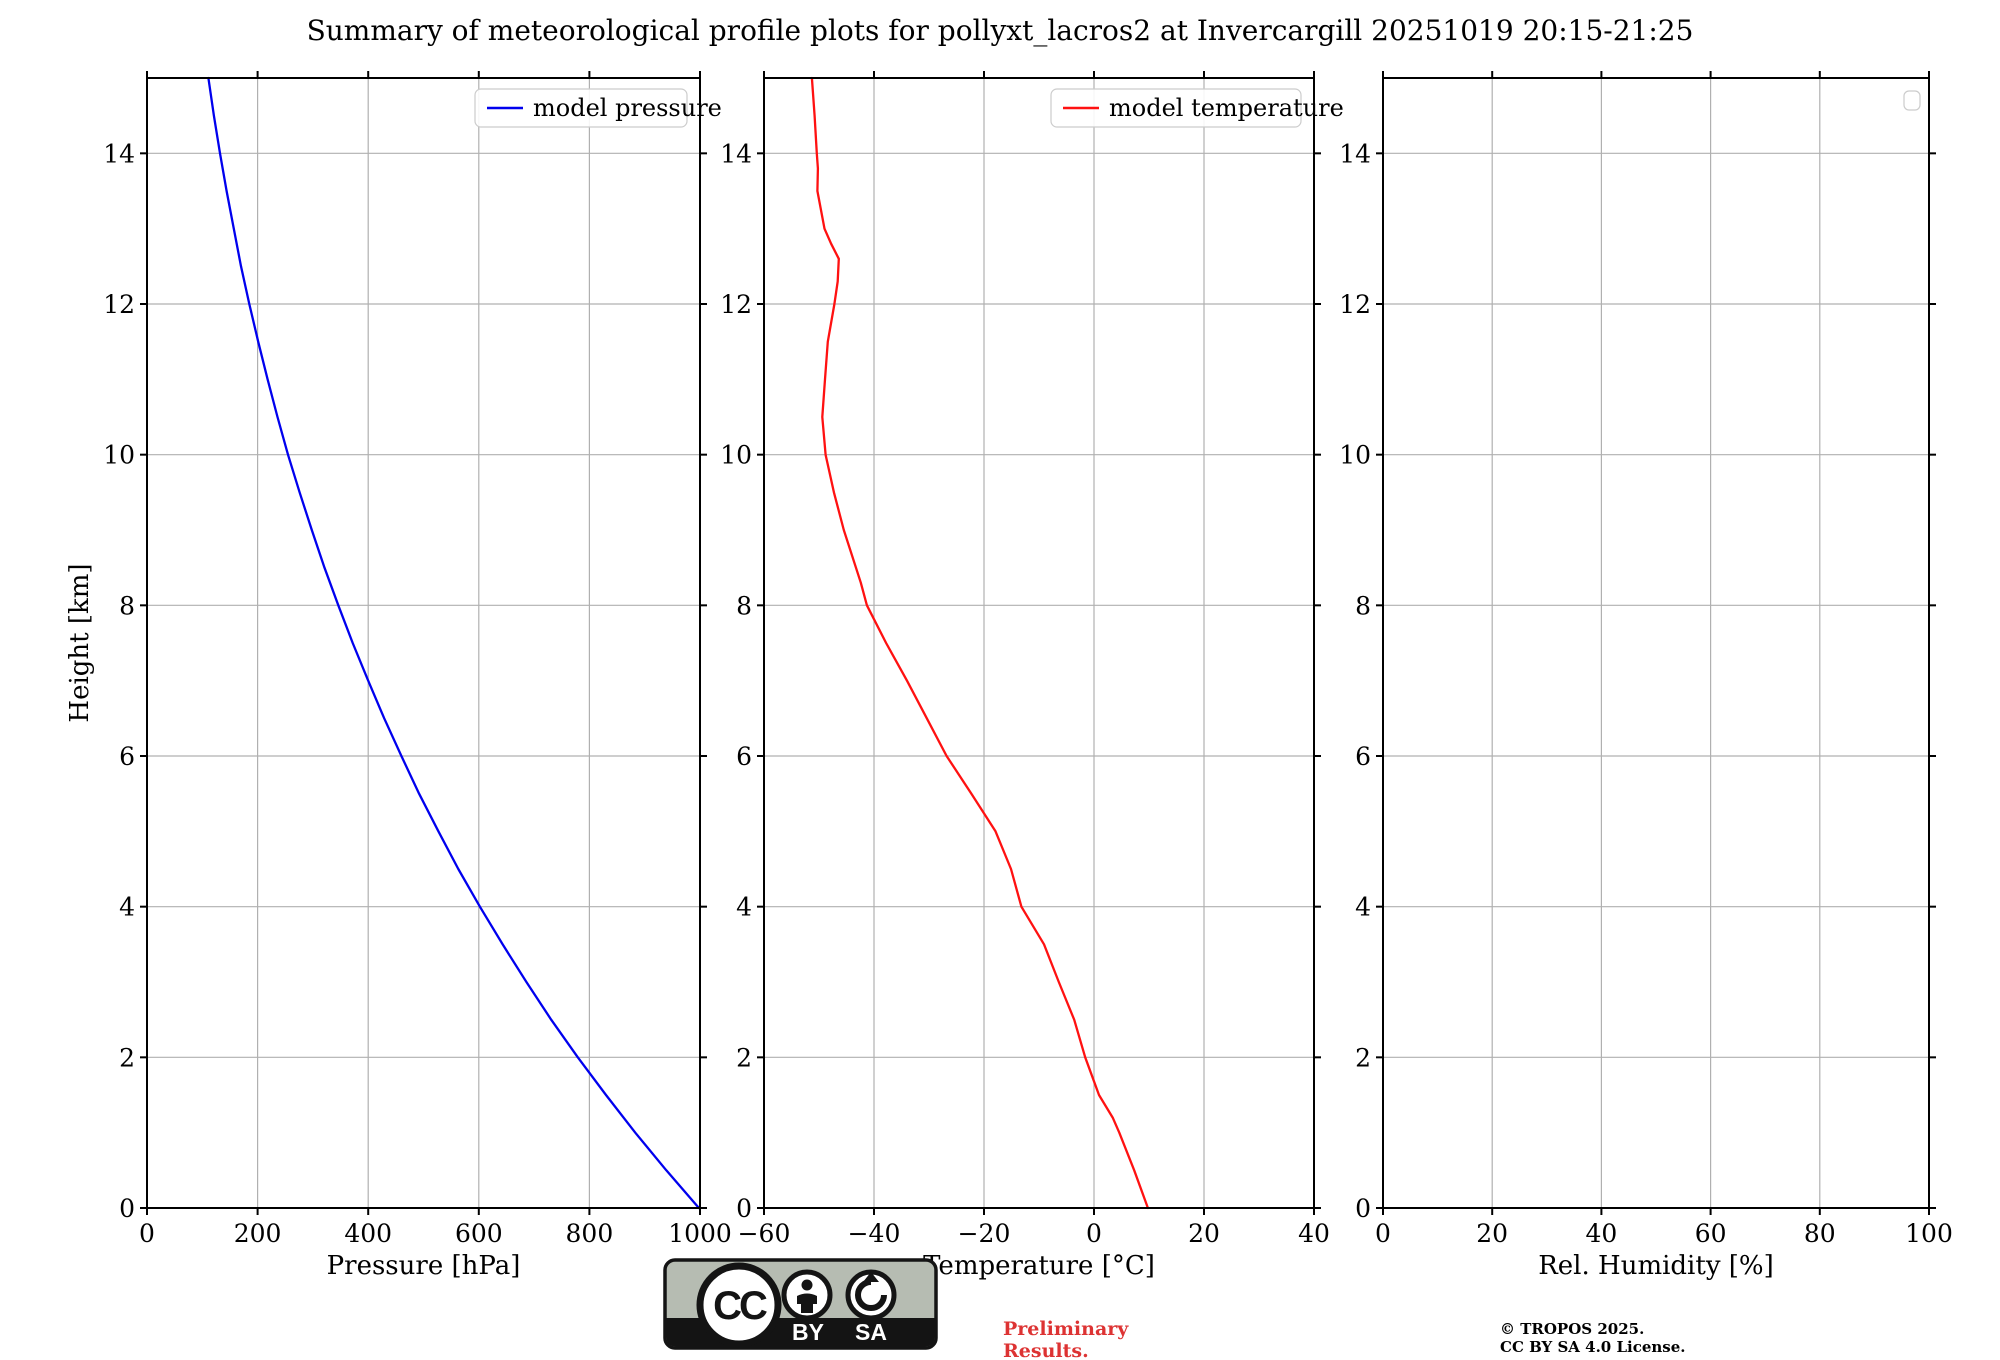 This screenshot has height=1360, width=2000. I want to click on preliminary-results-note: Preliminary Results., so click(1065, 1339).